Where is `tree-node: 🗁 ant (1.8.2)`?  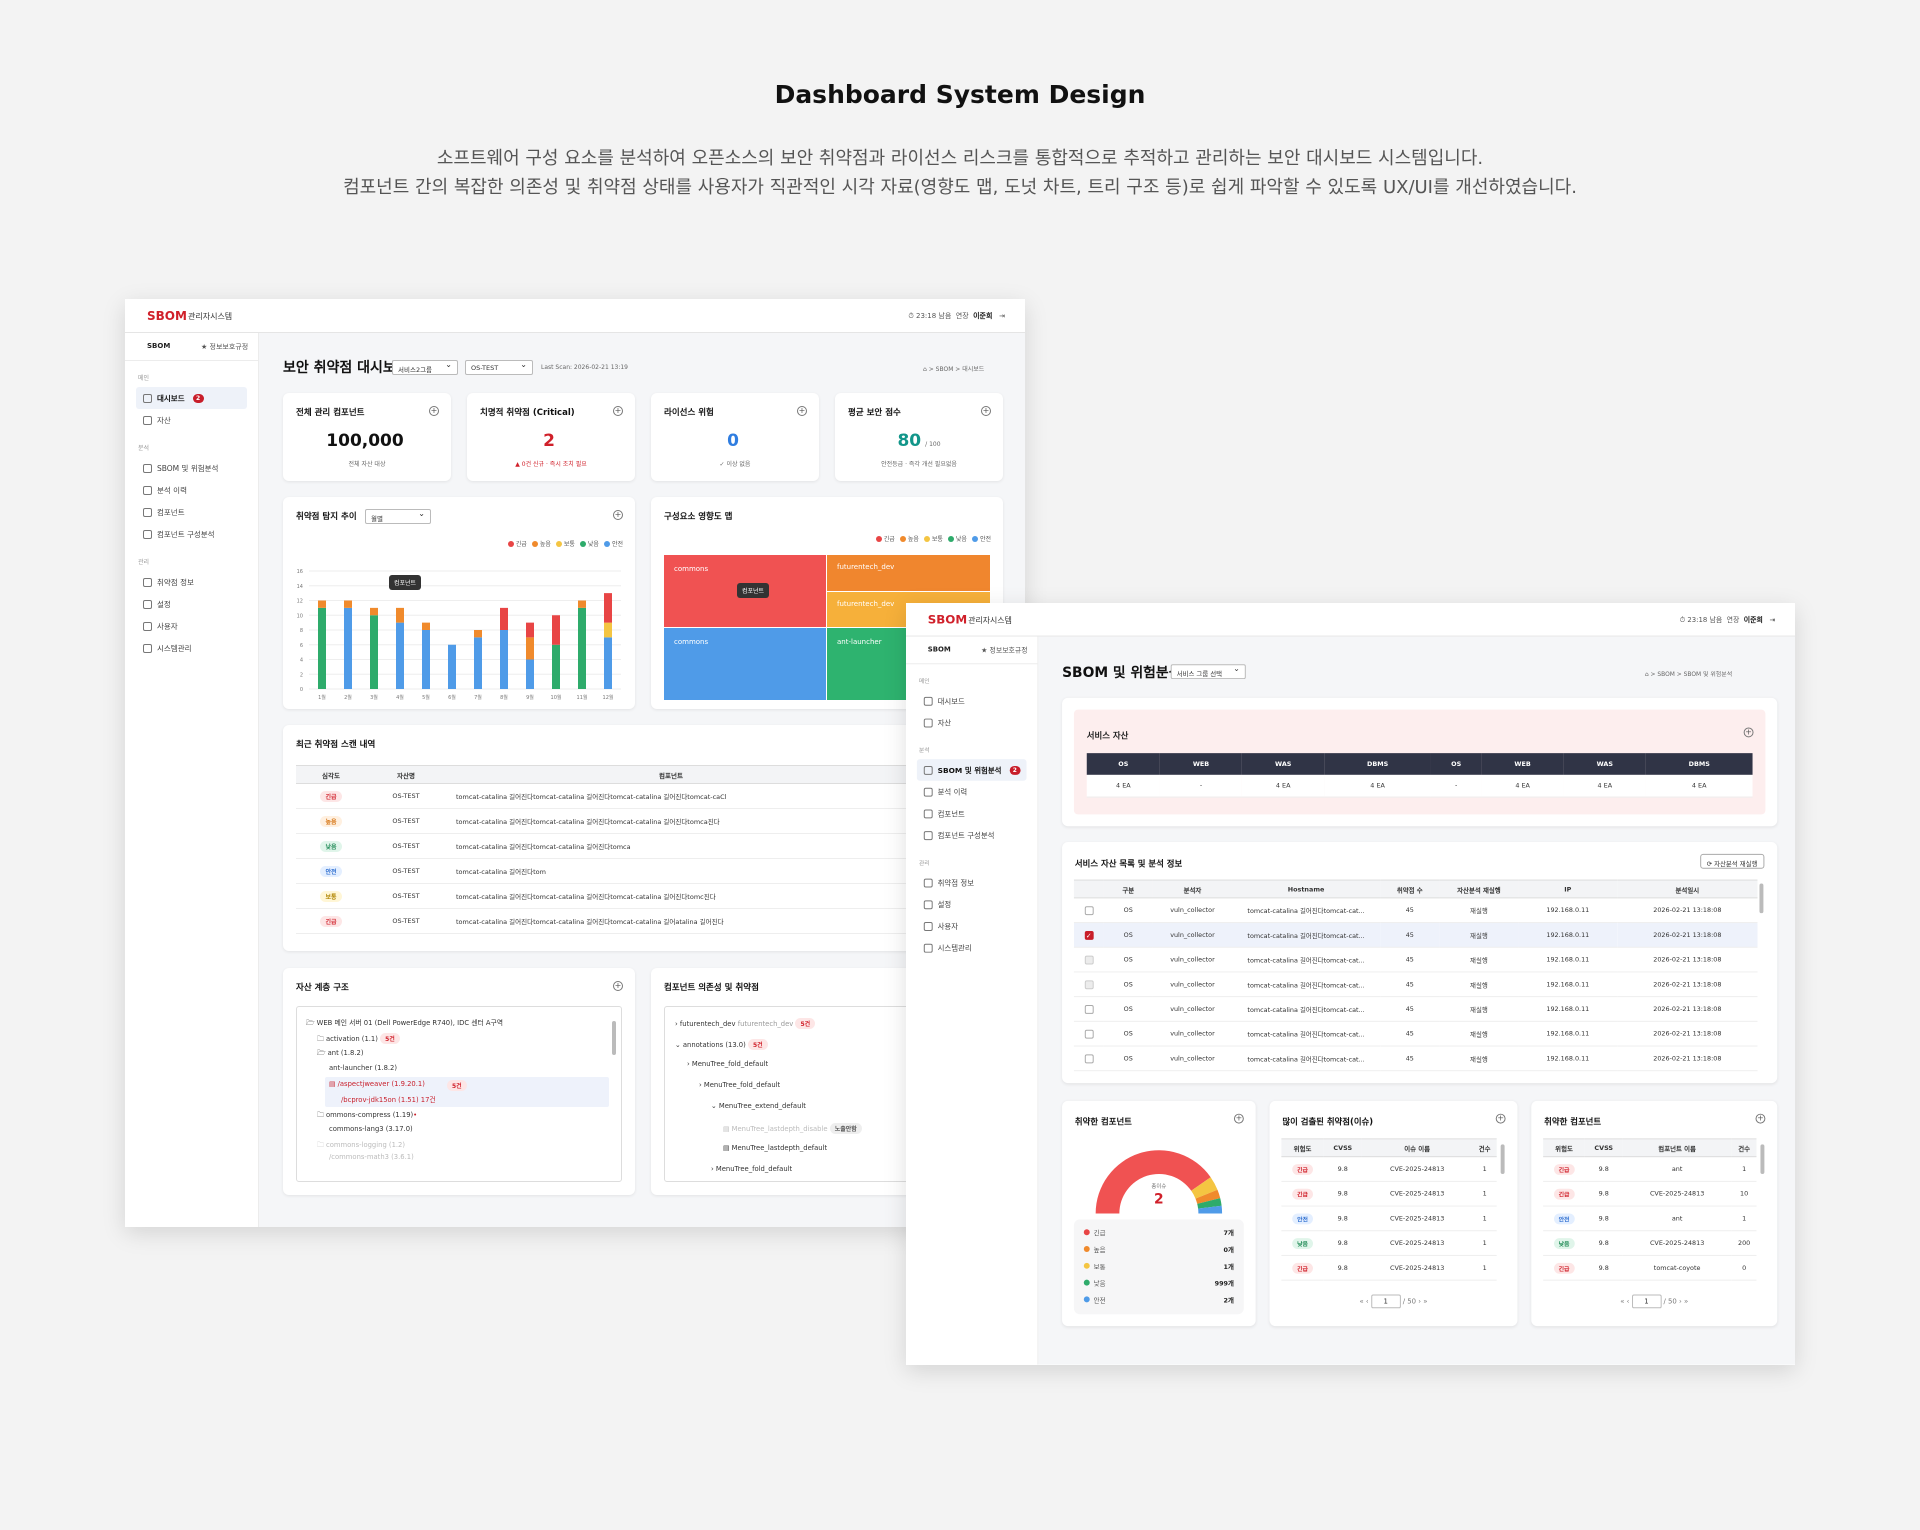 tree-node: 🗁 ant (1.8.2) is located at coordinates (340, 1053).